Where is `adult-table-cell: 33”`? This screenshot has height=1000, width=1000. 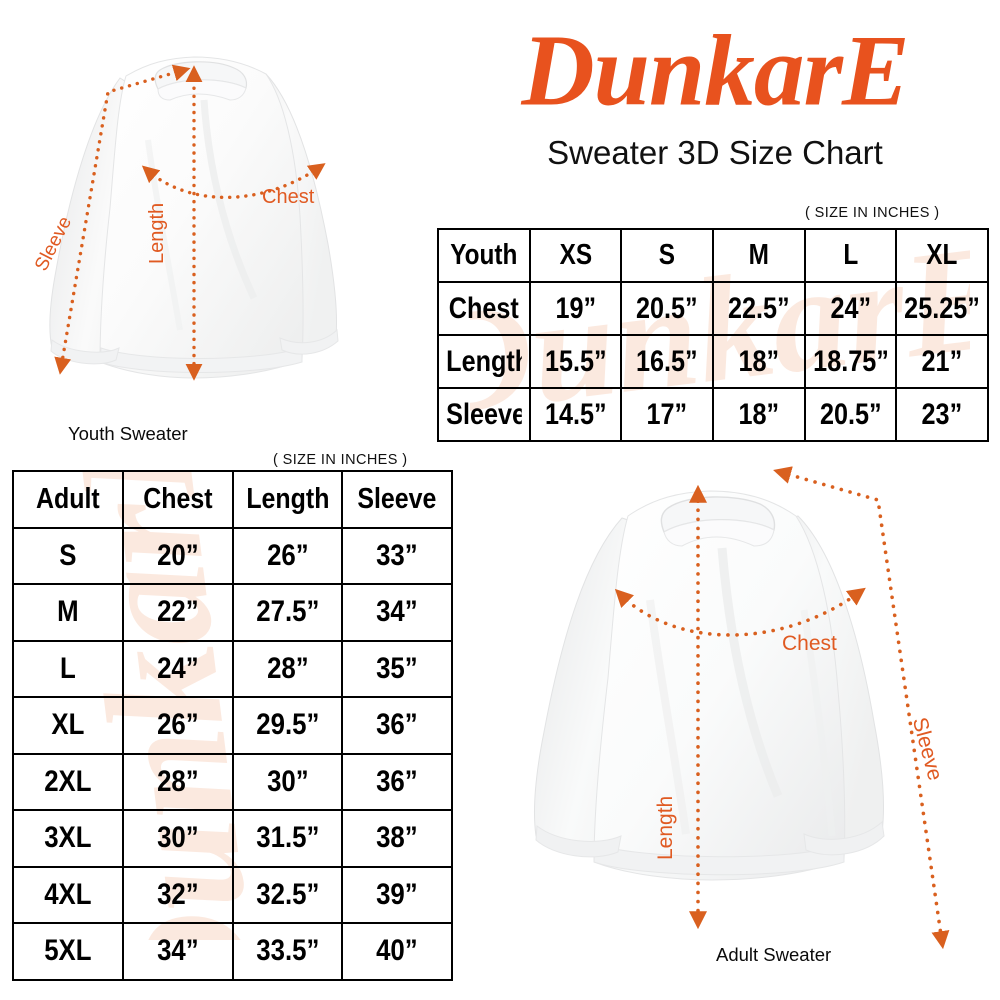
adult-table-cell: 33” is located at coordinates (397, 555).